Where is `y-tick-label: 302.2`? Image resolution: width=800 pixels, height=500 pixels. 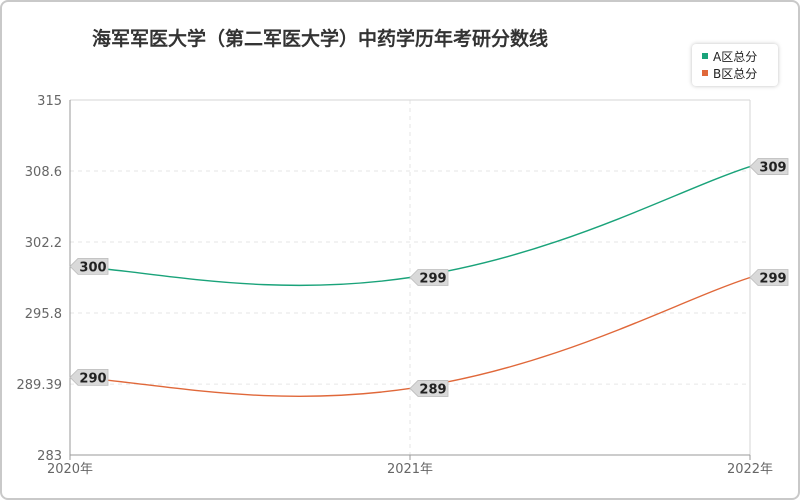 y-tick-label: 302.2 is located at coordinates (43, 243).